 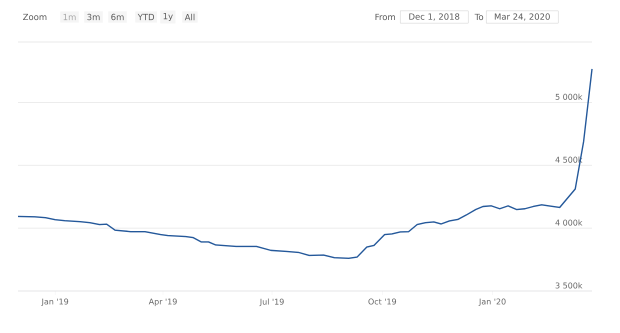 I want to click on text: Mar 24, 2020, so click(x=522, y=17).